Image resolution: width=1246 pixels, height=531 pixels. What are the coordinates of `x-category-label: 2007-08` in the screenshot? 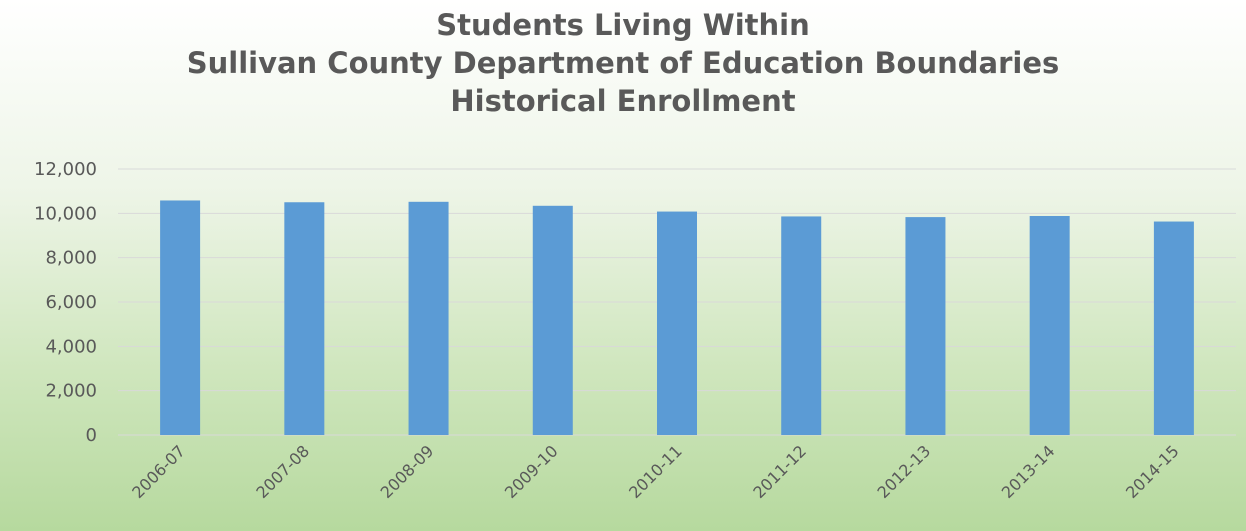 It's located at (282, 471).